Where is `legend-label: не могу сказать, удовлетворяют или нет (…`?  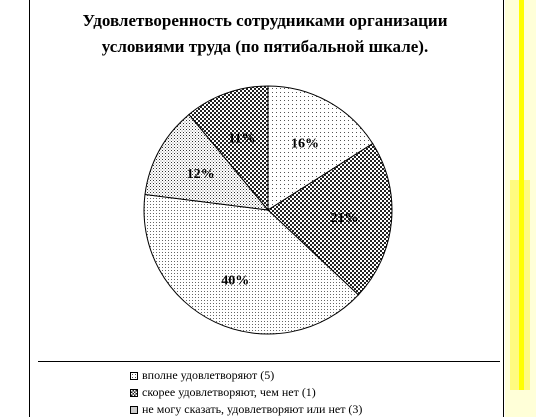
legend-label: не могу сказать, удовлетворяют или нет (… is located at coordinates (252, 409).